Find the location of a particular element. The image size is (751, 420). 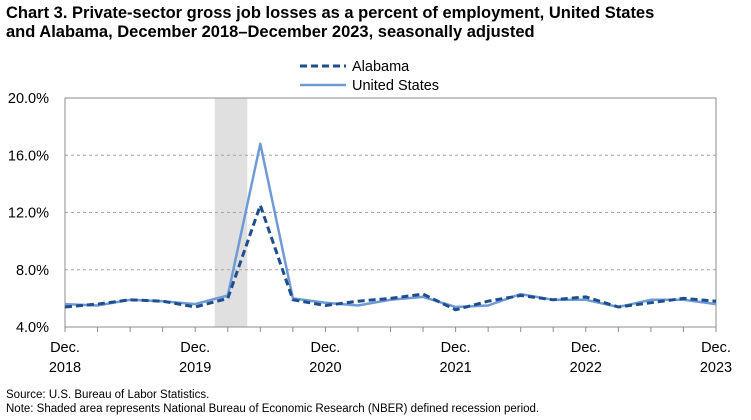

y-tick-label: 8.0% is located at coordinates (32, 271).